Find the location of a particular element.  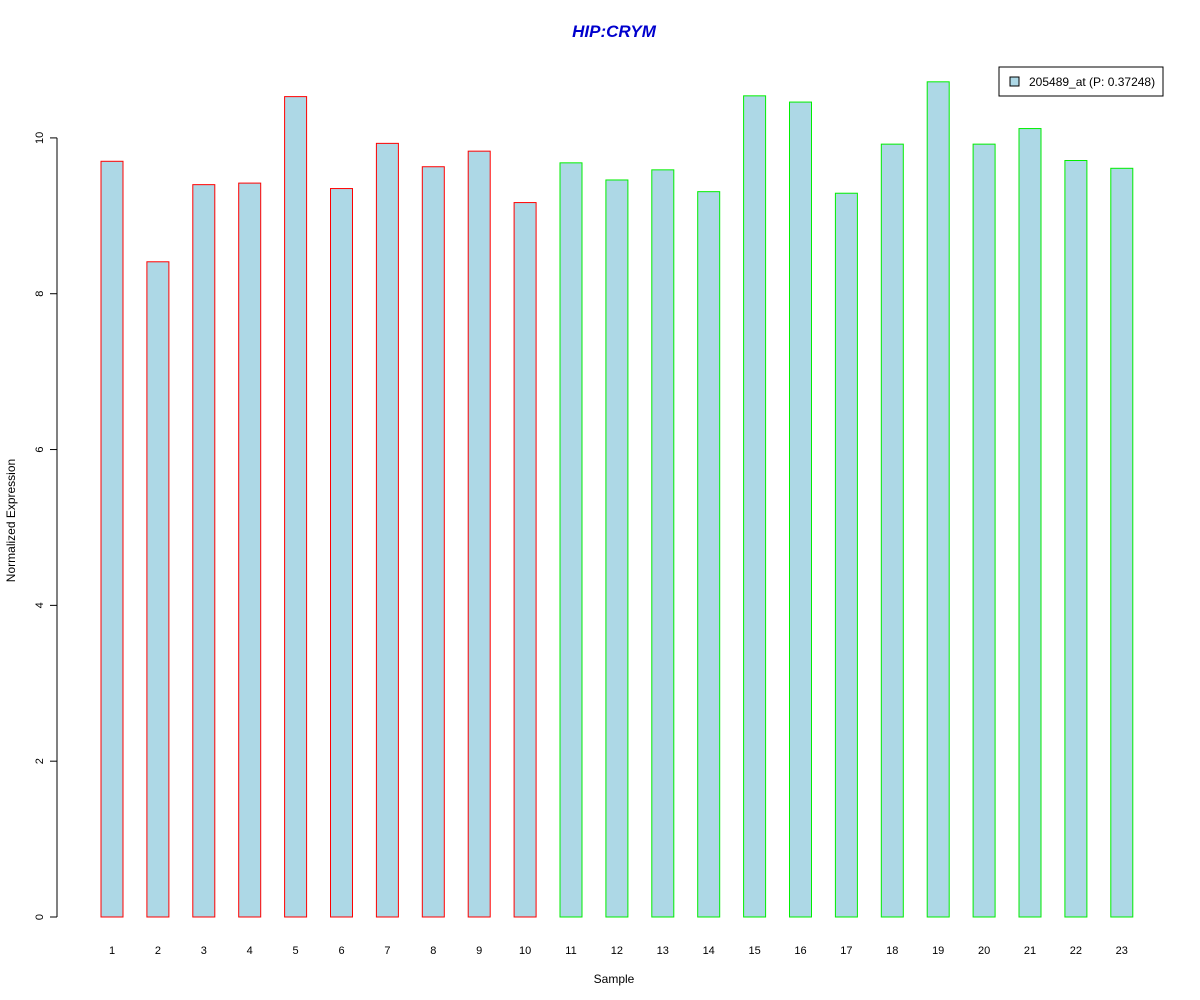

x-tick-label-1: 1 is located at coordinates (112, 951).